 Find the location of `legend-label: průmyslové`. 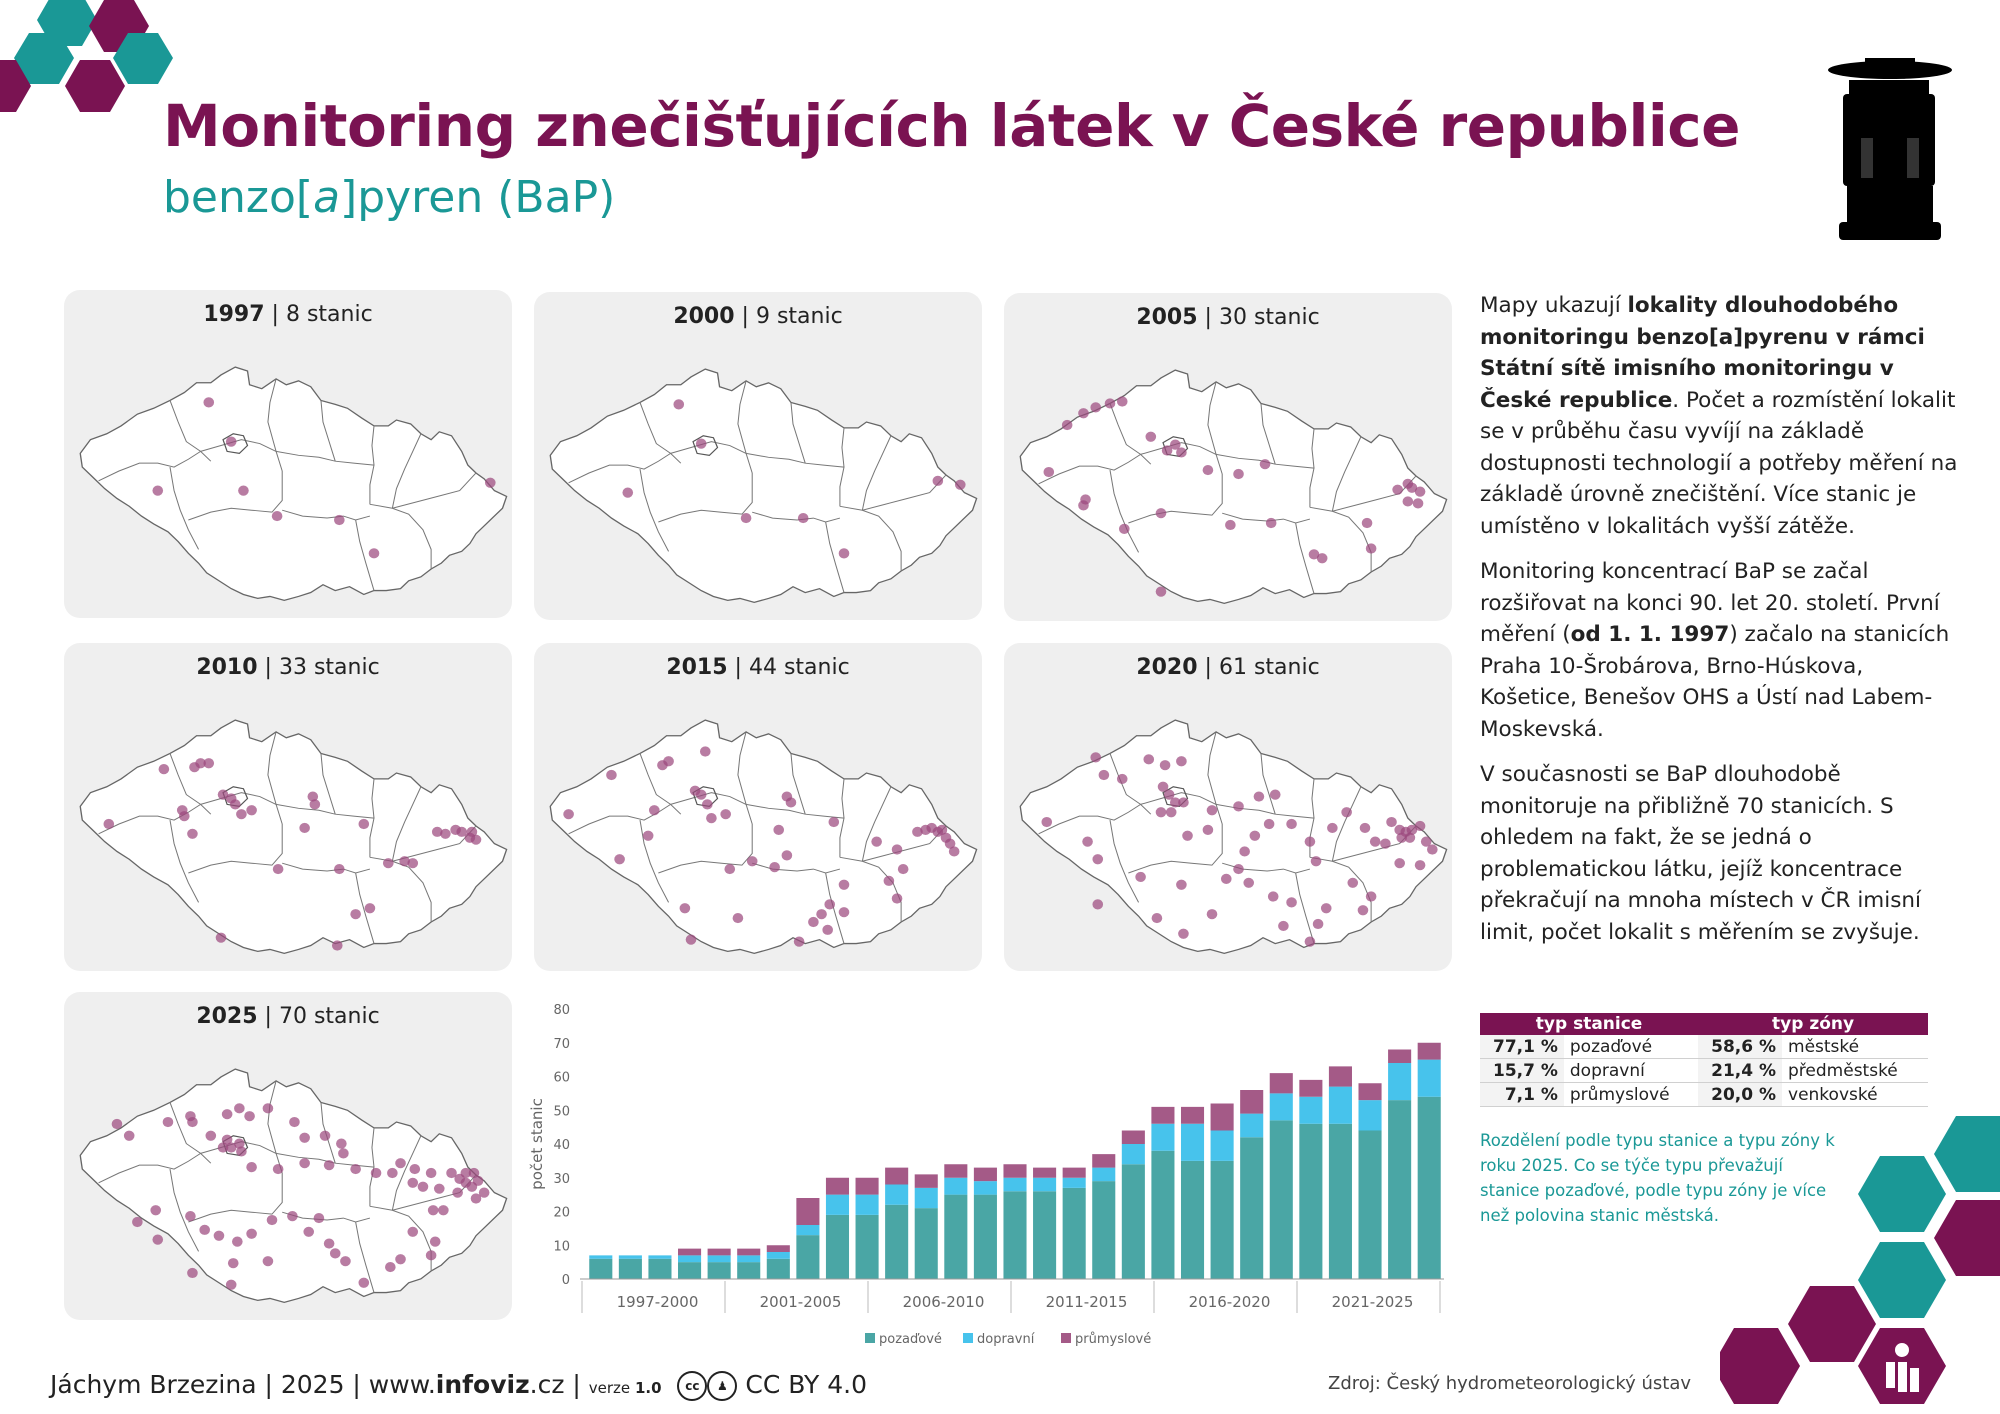

legend-label: průmyslové is located at coordinates (1113, 1339).